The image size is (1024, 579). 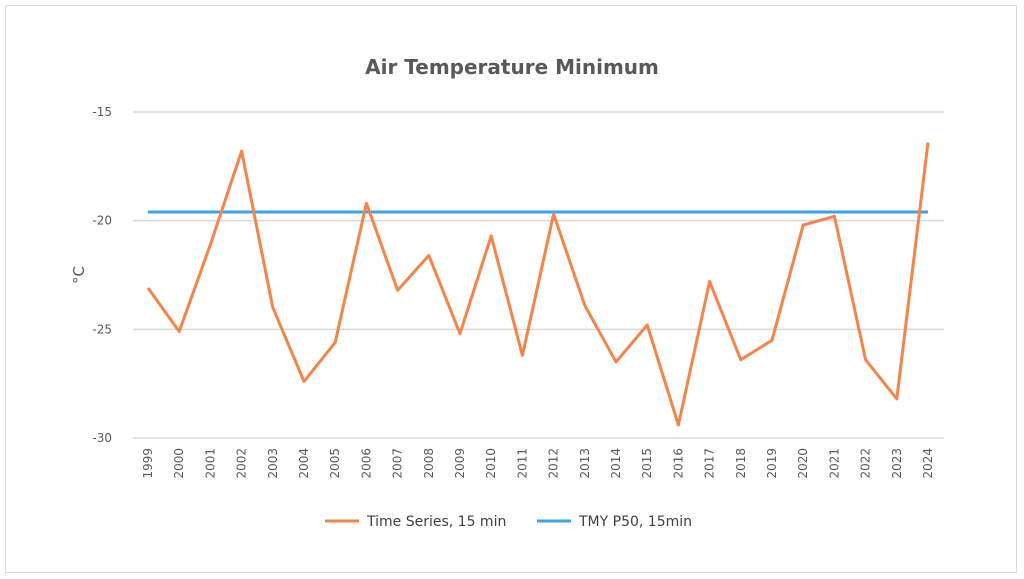 What do you see at coordinates (647, 463) in the screenshot?
I see `x-tick-label: 2015` at bounding box center [647, 463].